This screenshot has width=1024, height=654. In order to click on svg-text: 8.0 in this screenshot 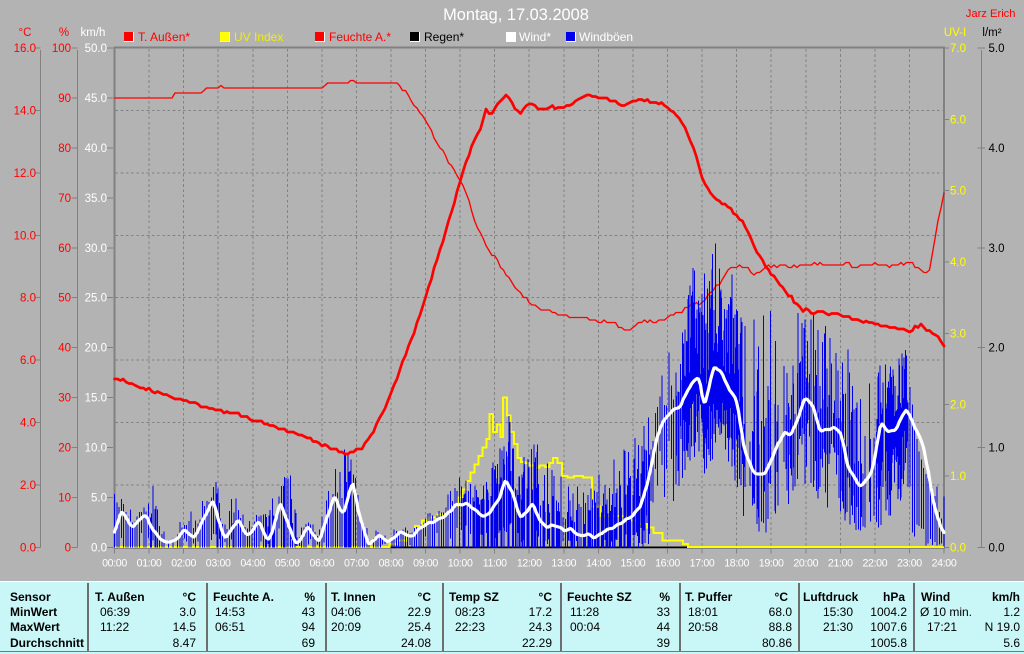, I will do `click(28, 299)`.